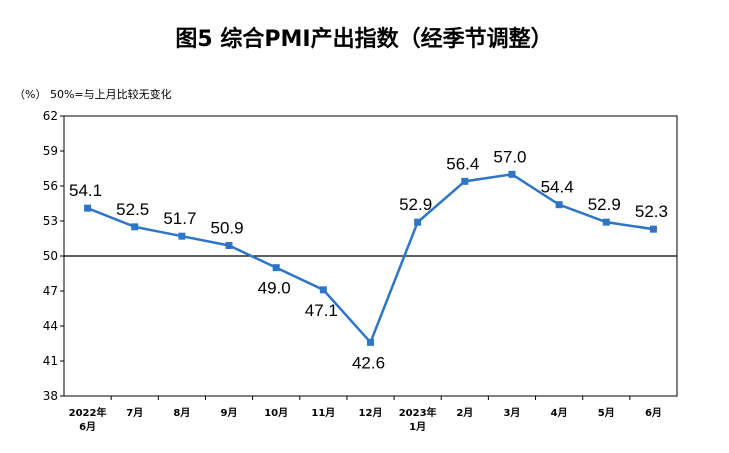  What do you see at coordinates (606, 413) in the screenshot?
I see `x-tick-label: 5月` at bounding box center [606, 413].